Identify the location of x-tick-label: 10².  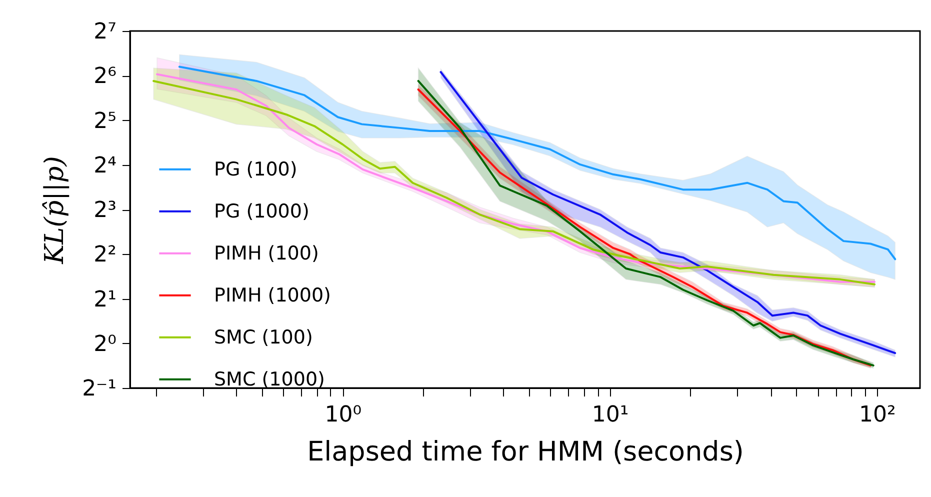
(877, 415).